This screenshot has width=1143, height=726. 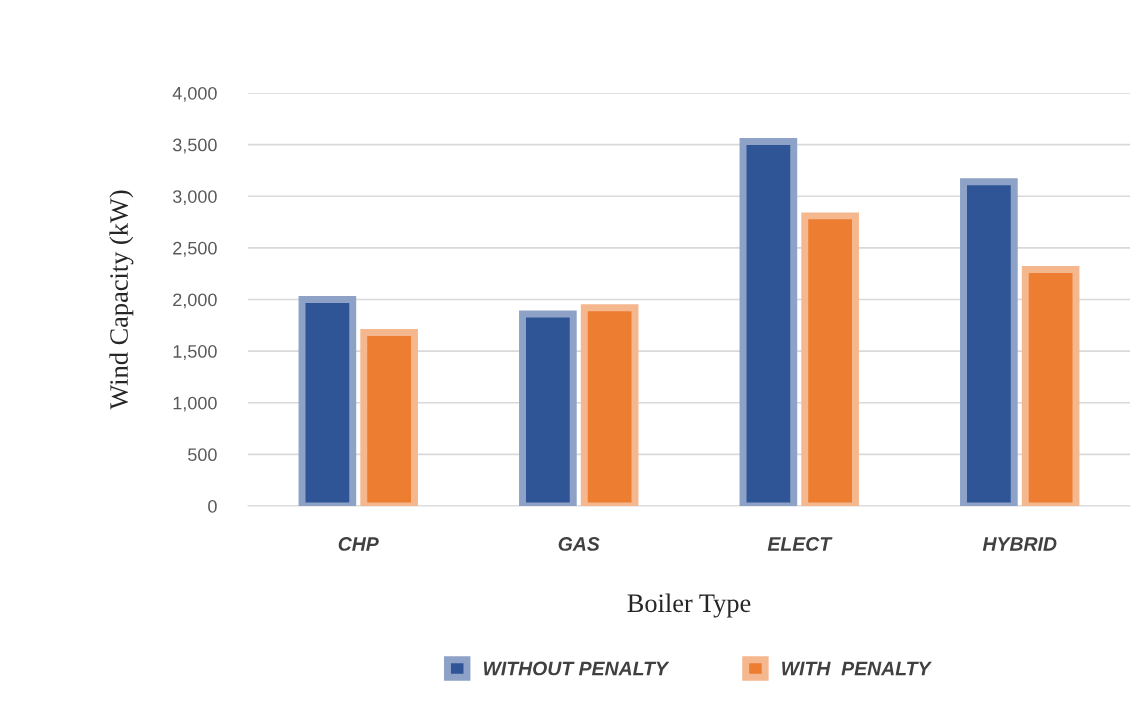 I want to click on y-tick-label: 3,500, so click(x=194, y=146).